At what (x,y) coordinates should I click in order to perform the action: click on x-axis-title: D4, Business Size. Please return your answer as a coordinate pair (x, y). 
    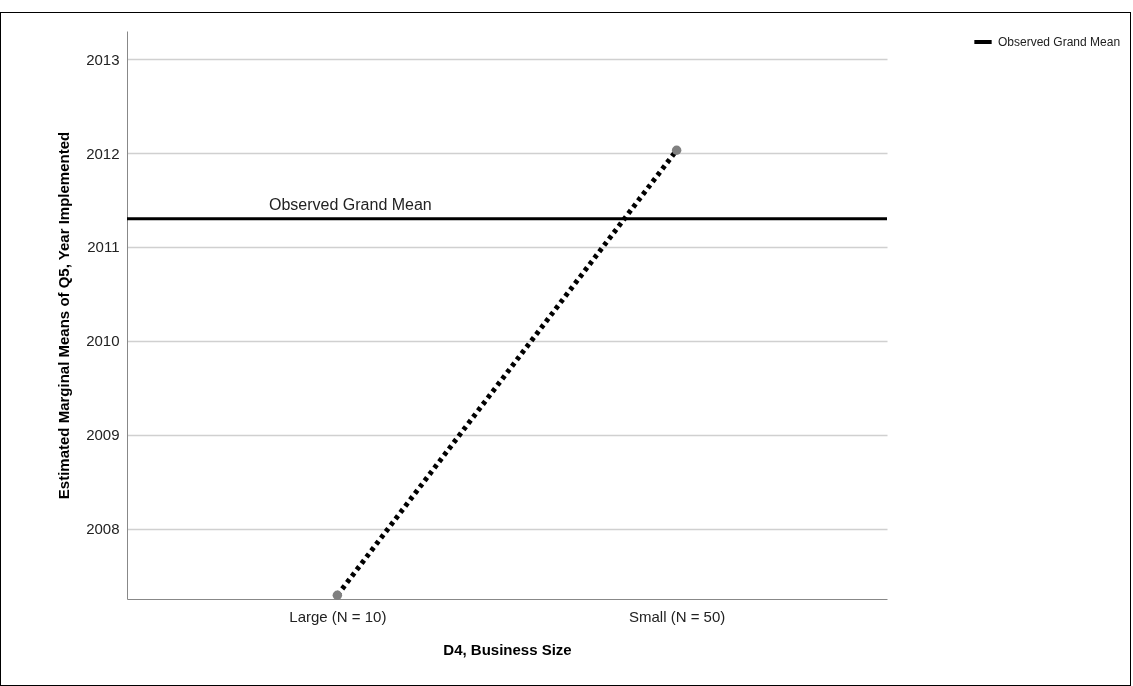
    Looking at the image, I should click on (507, 649).